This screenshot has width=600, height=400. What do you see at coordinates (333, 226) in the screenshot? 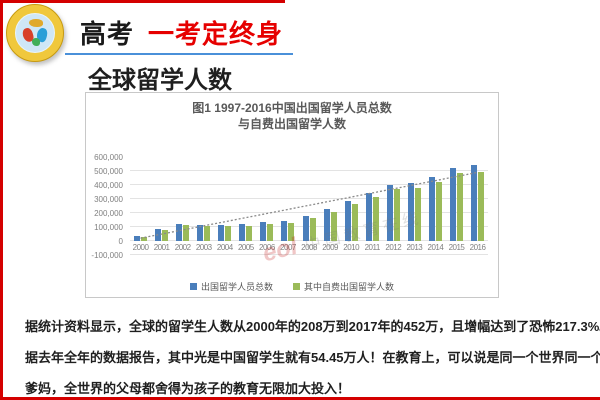
I see `bar-self-funded-2009` at bounding box center [333, 226].